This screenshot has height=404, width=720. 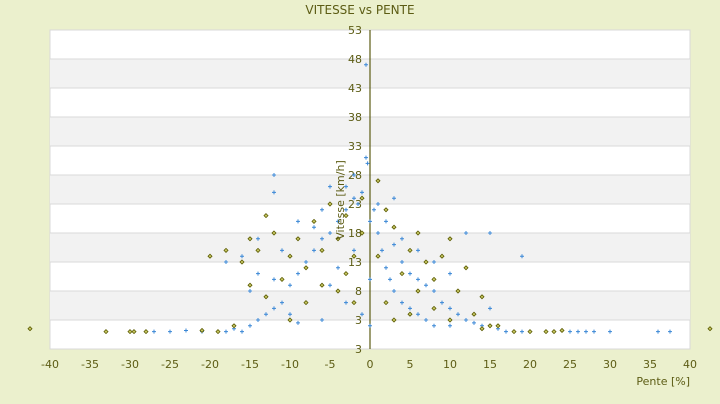 What do you see at coordinates (355, 233) in the screenshot?
I see `y-tick-label: 18` at bounding box center [355, 233].